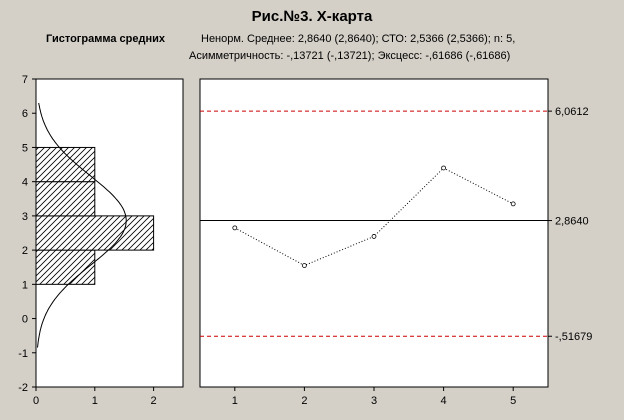  Describe the element at coordinates (23, 388) in the screenshot. I see `y-tick-label: -2` at that location.